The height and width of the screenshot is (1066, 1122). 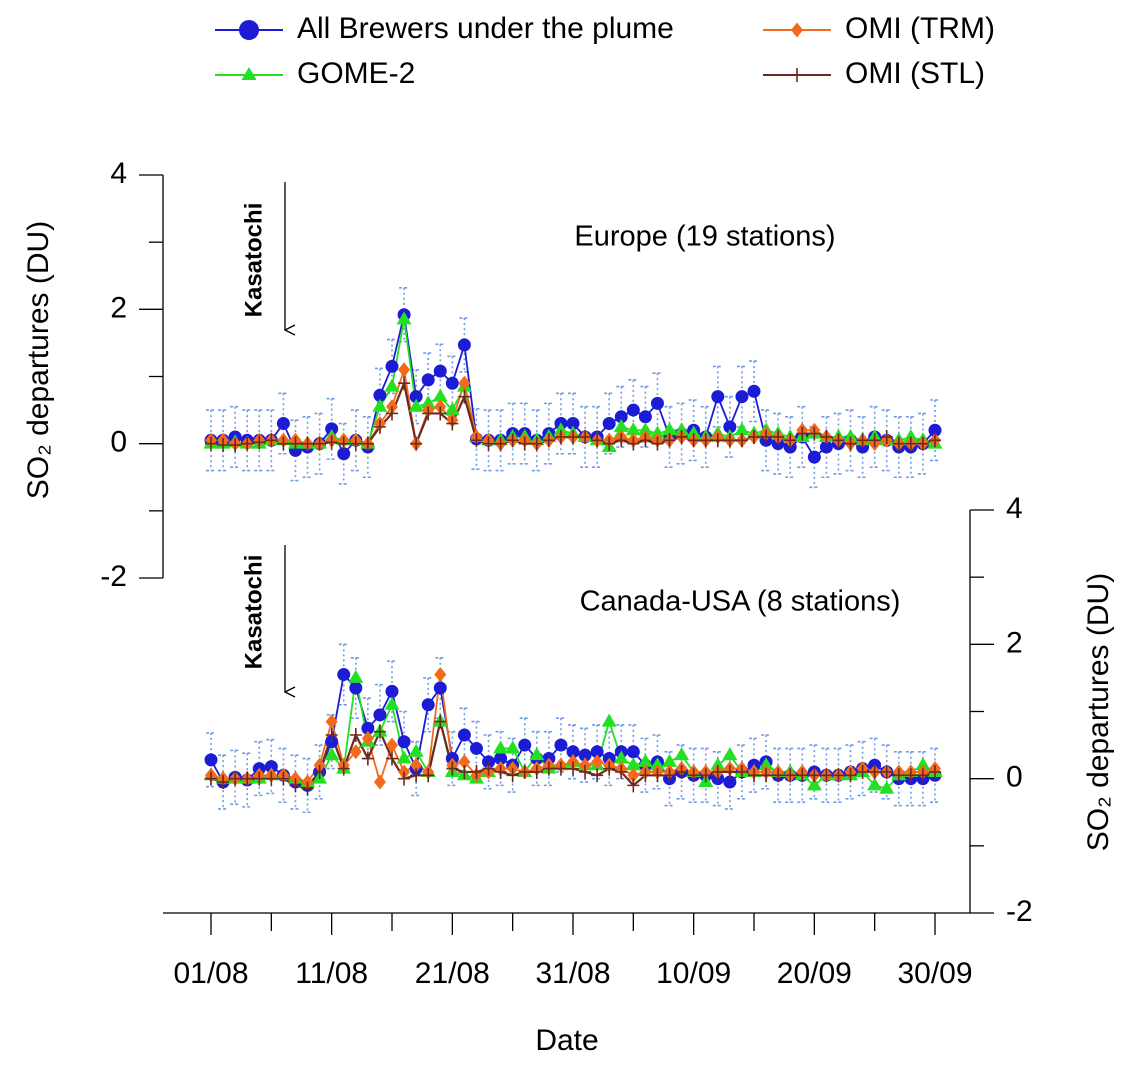 I want to click on event-annotation: Kasatochi, so click(x=253, y=260).